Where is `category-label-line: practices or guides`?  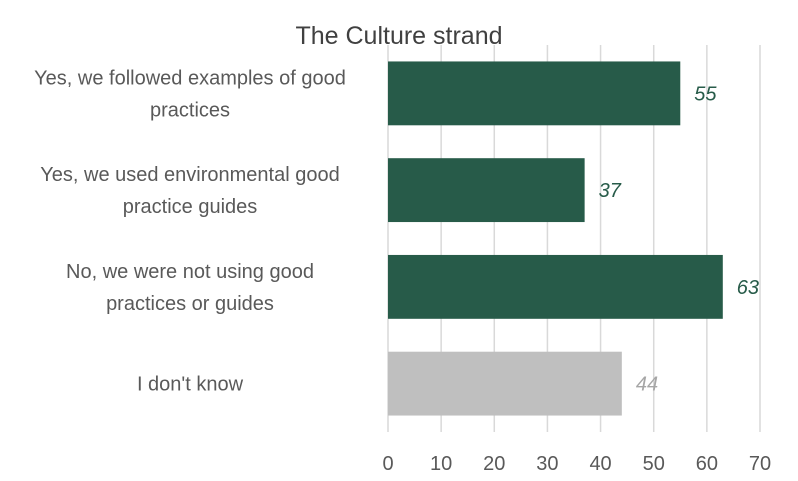 category-label-line: practices or guides is located at coordinates (190, 304).